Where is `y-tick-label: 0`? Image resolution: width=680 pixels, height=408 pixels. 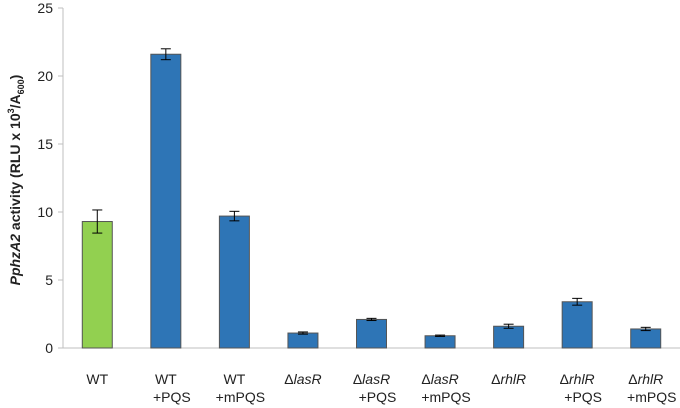 y-tick-label: 0 is located at coordinates (49, 348).